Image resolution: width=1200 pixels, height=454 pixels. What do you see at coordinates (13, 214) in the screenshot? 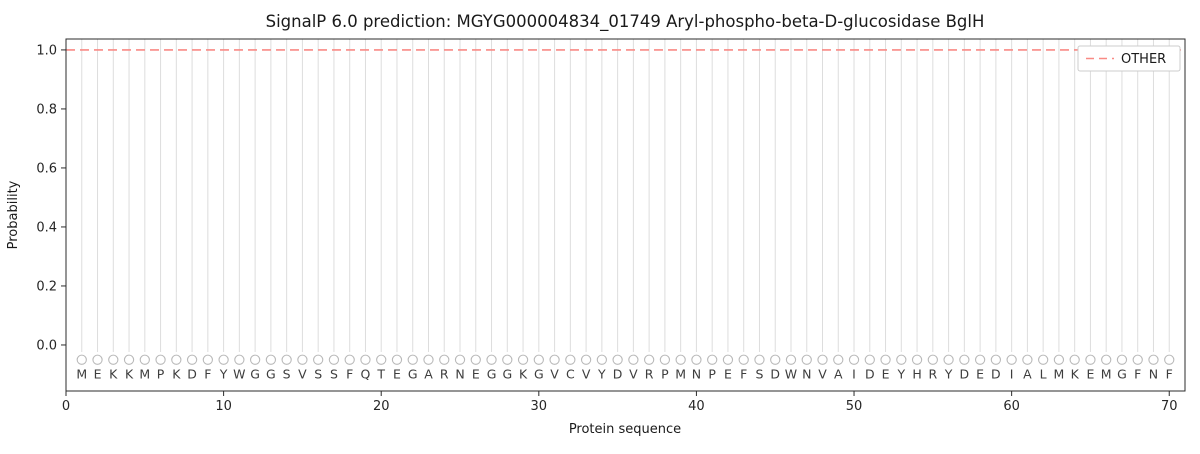
I see `y-axis-label: Probability` at bounding box center [13, 214].